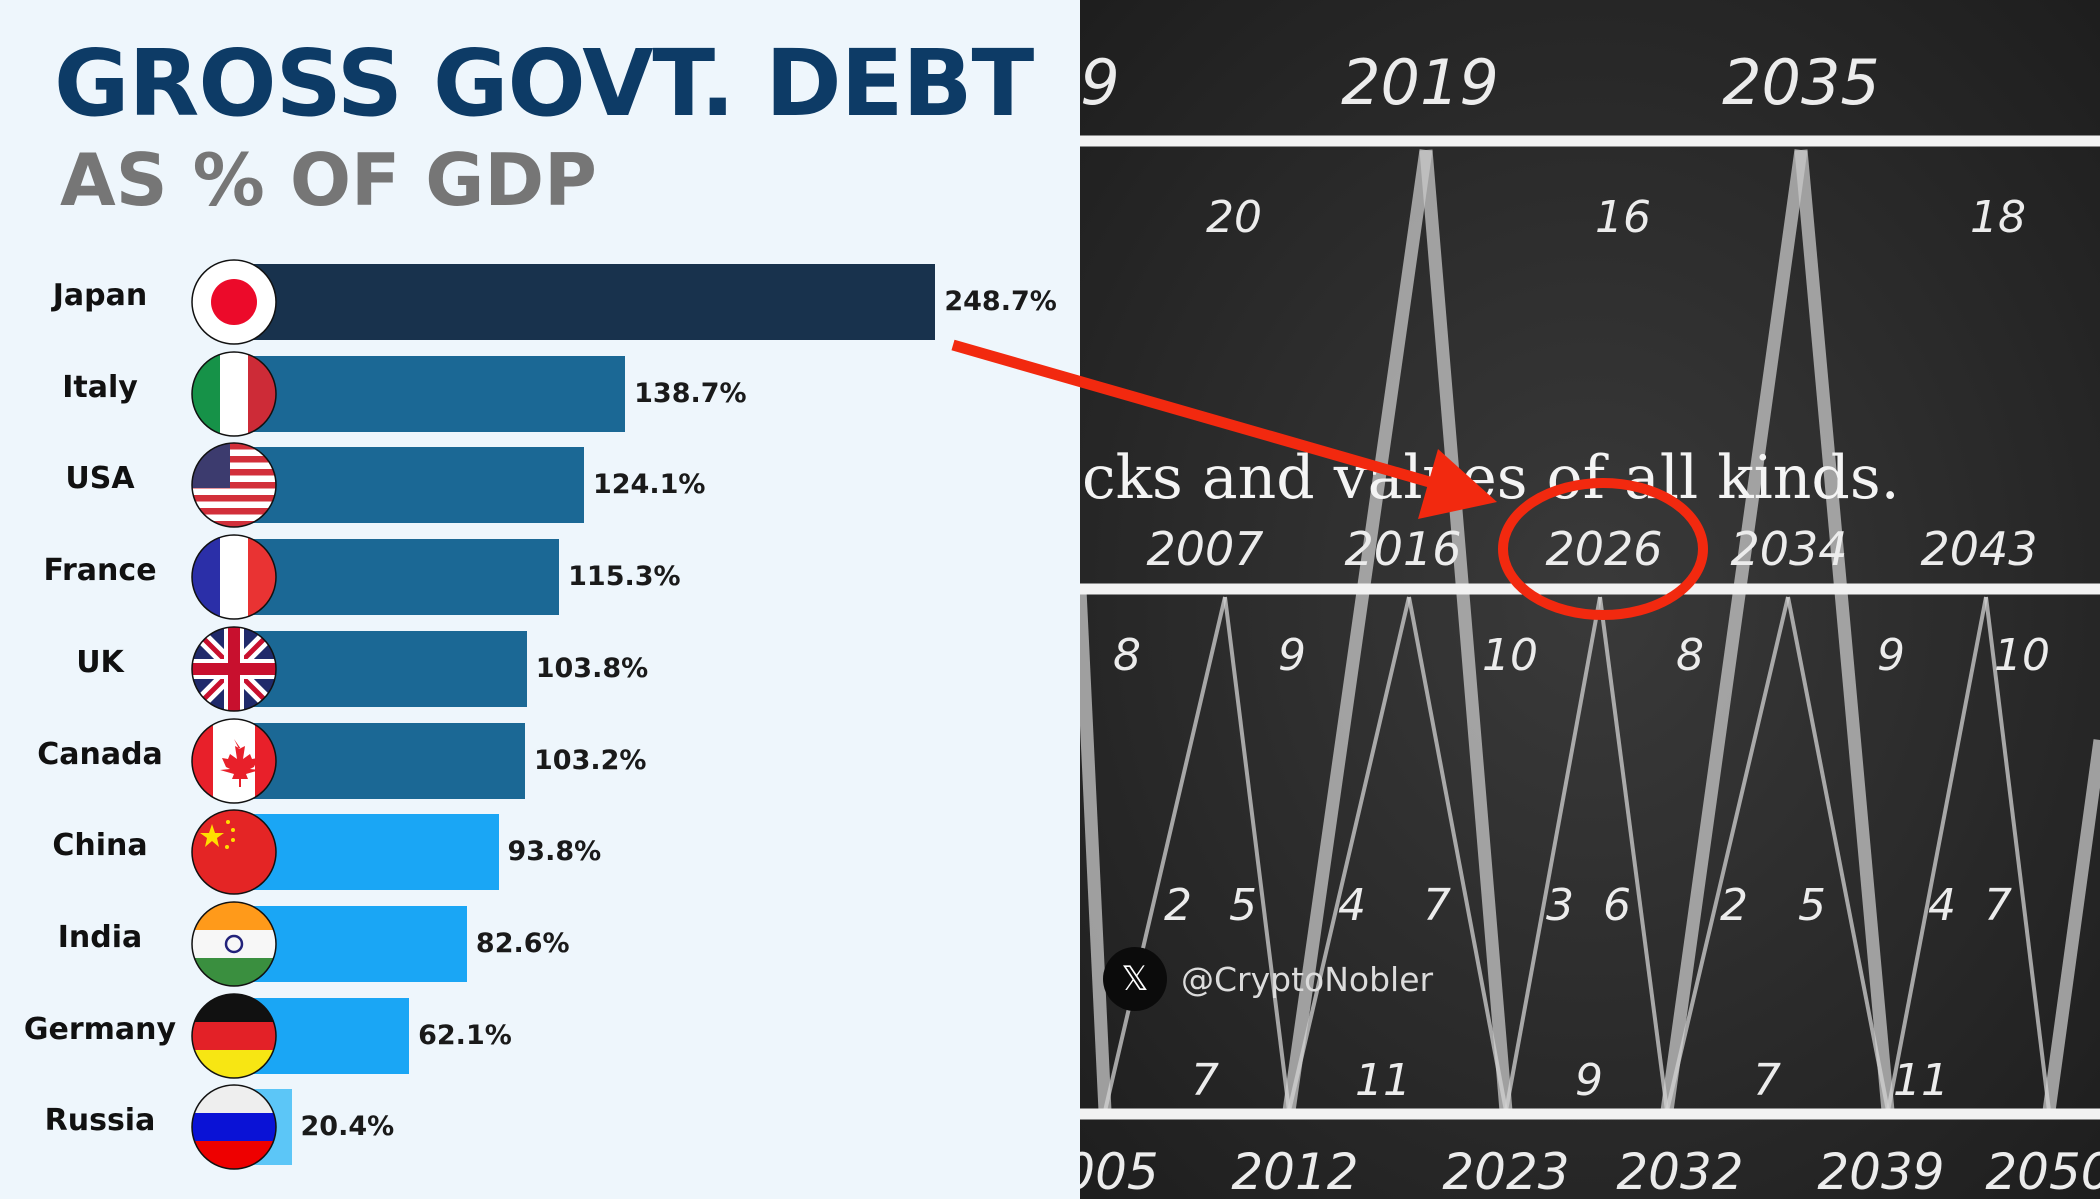  I want to click on country-label: Russia, so click(100, 1121).